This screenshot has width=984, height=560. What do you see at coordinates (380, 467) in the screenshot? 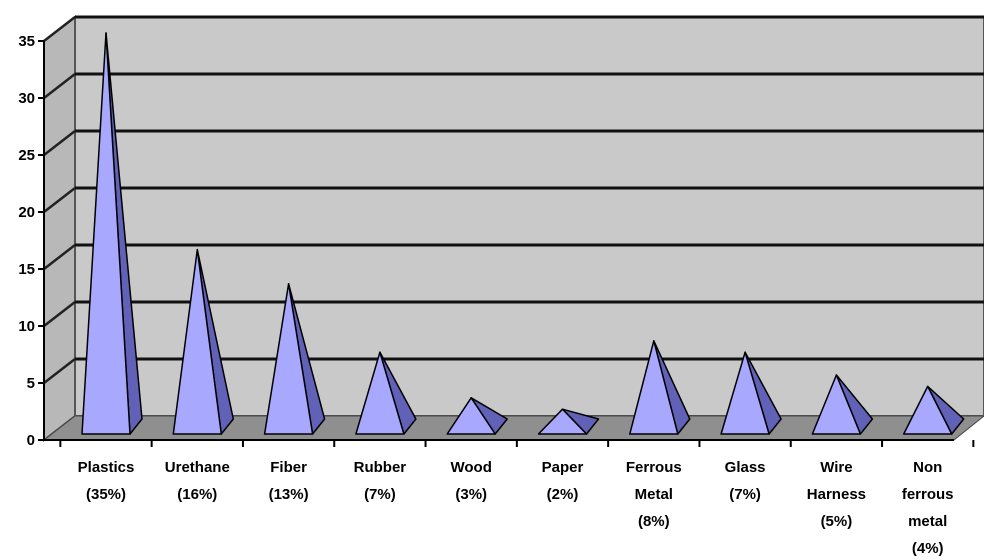
I see `x-tick-label-line: Rubber` at bounding box center [380, 467].